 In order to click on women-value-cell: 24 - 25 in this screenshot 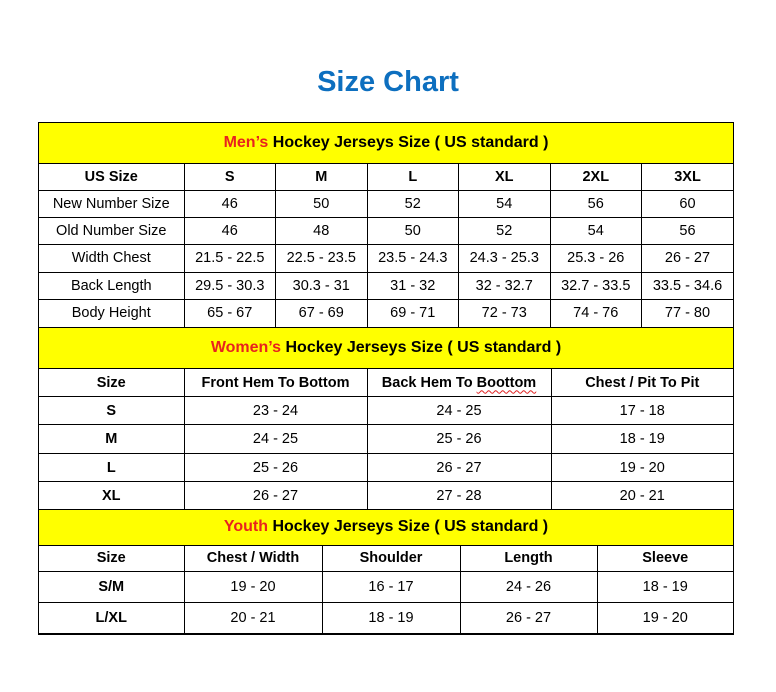, I will do `click(459, 410)`.